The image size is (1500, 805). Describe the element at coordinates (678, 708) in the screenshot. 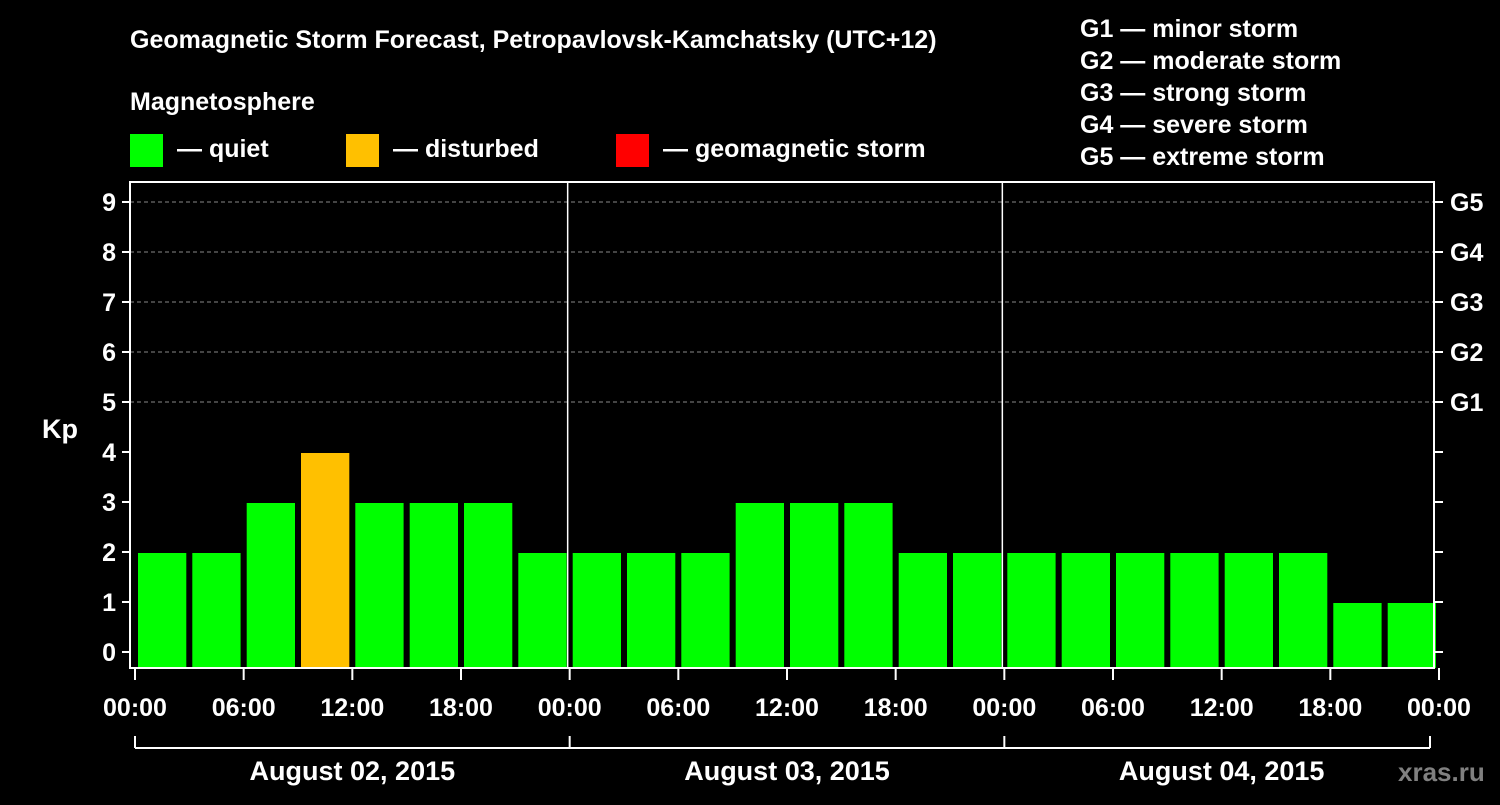

I see `x-tick-label-5: 06:00` at that location.